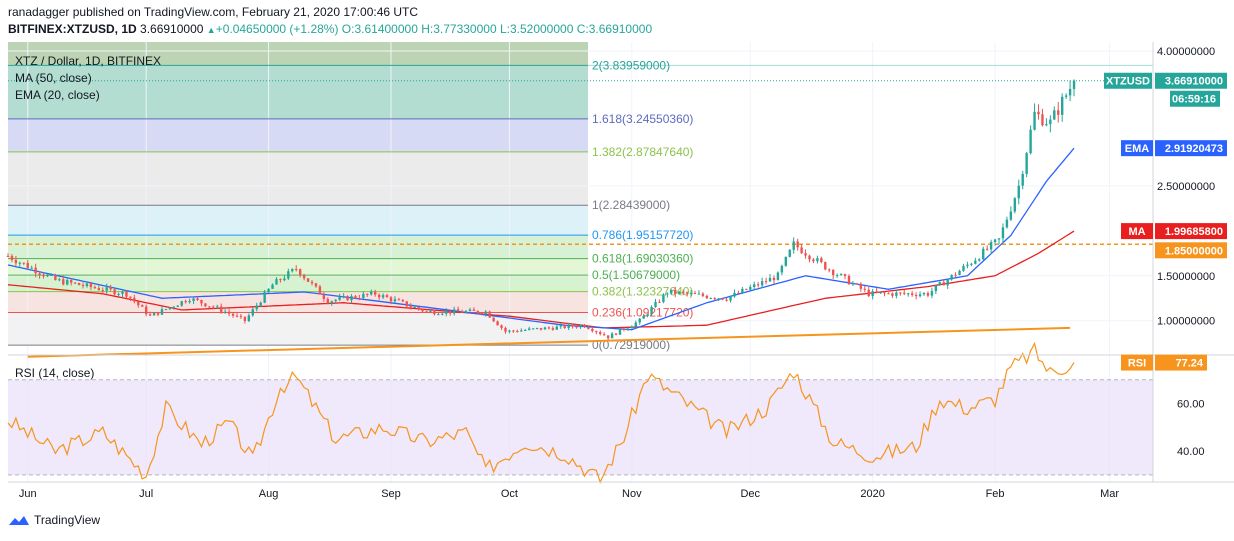 This screenshot has width=1234, height=541. Describe the element at coordinates (642, 292) in the screenshot. I see `fib-level-label: 0.382(1.32327640)` at that location.